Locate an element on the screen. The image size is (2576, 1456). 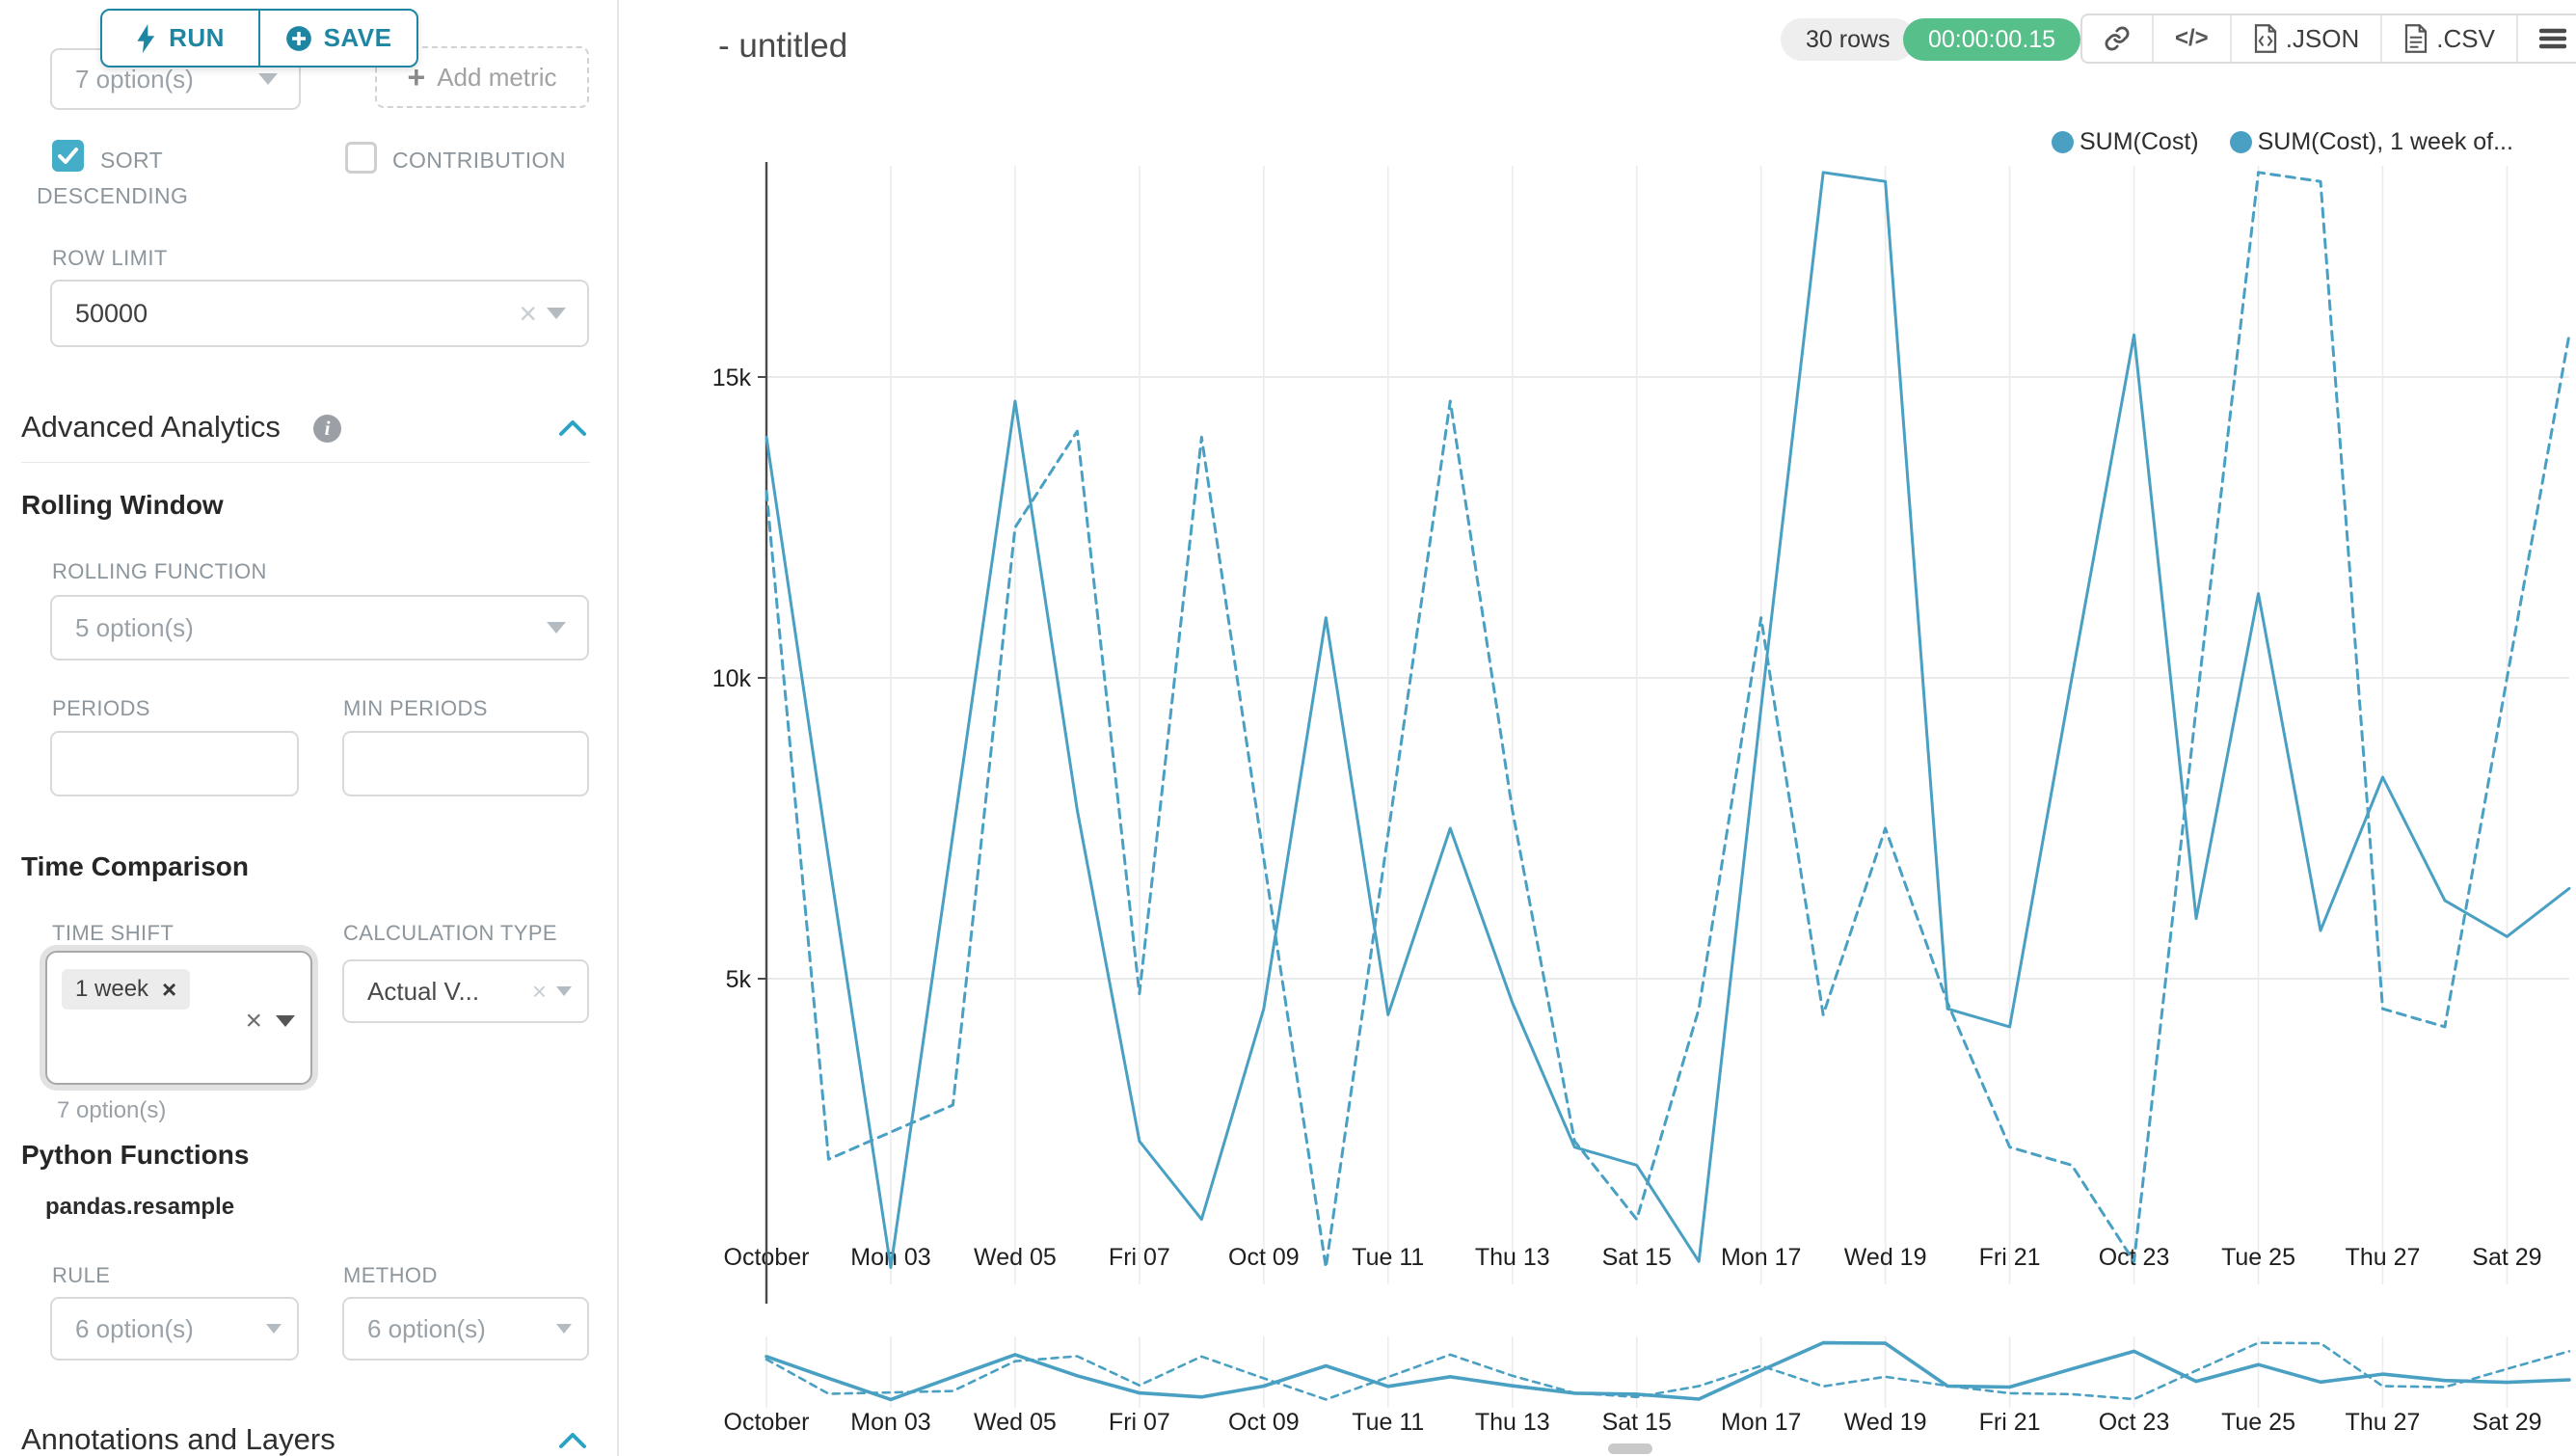
panel-divider is located at coordinates (618, 728).